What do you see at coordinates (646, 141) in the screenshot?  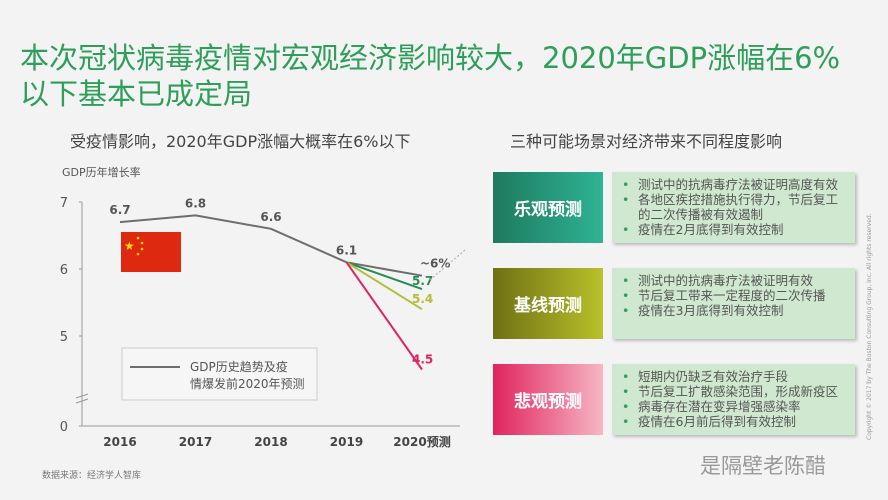 I see `scenarios-subtitle: 三种可能场景对经济带来不同程度影响` at bounding box center [646, 141].